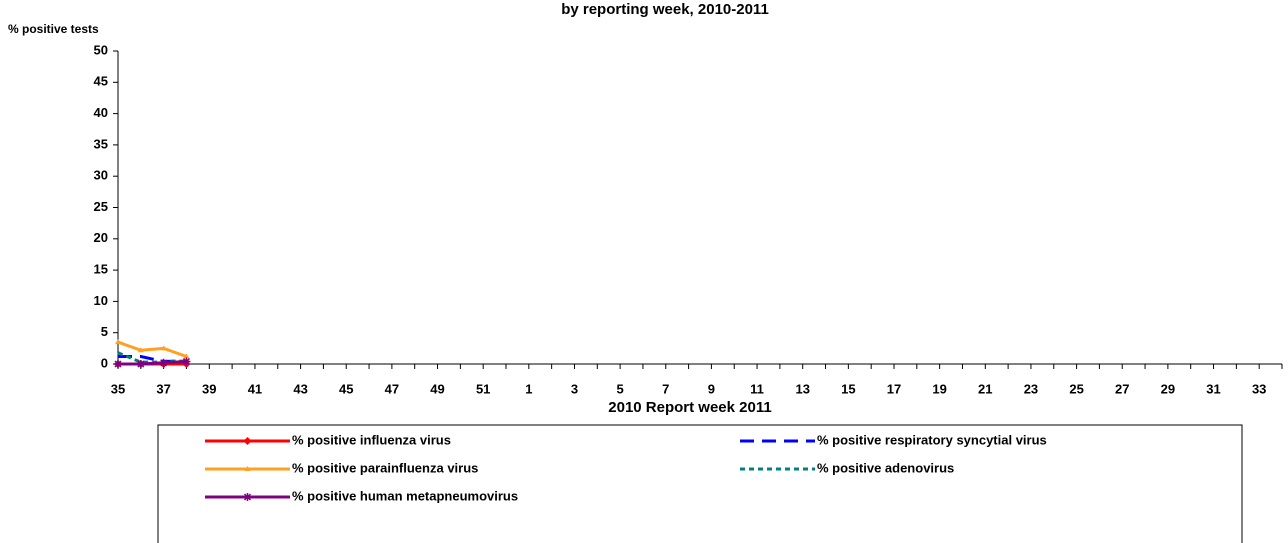 The height and width of the screenshot is (543, 1288). What do you see at coordinates (574, 388) in the screenshot?
I see `x-tick-label: 3` at bounding box center [574, 388].